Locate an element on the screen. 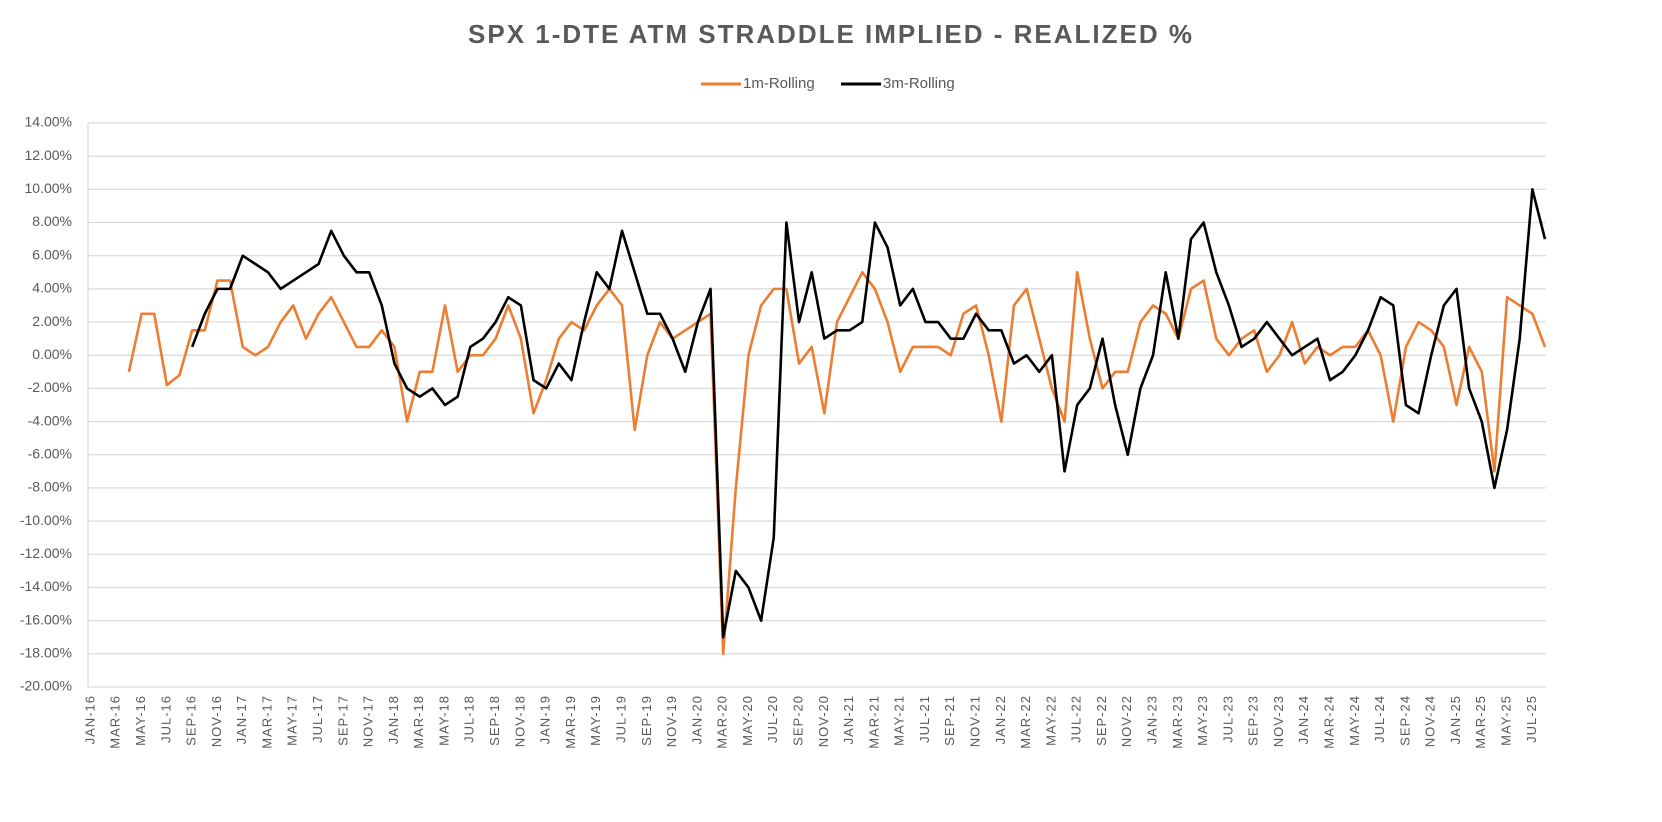  x-tick-label: SEP-20 is located at coordinates (797, 720).